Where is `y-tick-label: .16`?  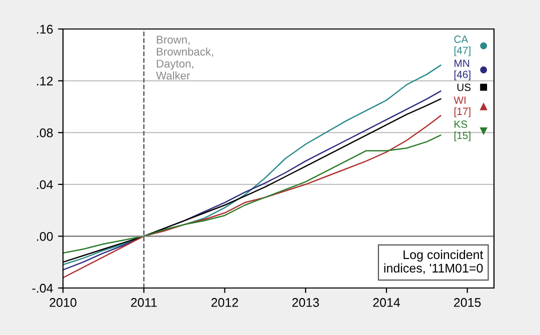 y-tick-label: .16 is located at coordinates (45, 29).